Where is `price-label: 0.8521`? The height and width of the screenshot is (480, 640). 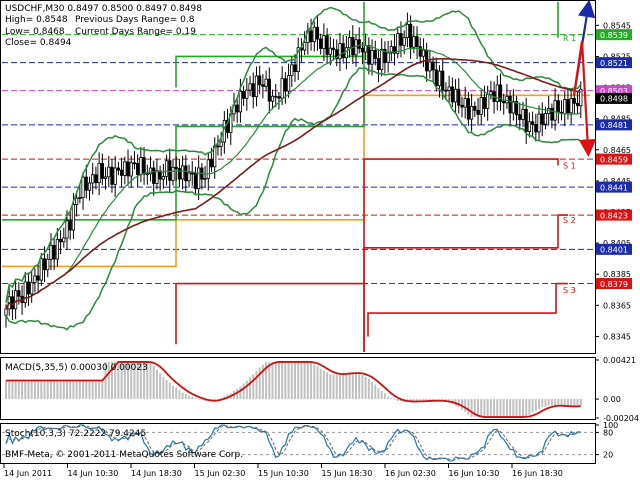 price-label: 0.8521 is located at coordinates (614, 63).